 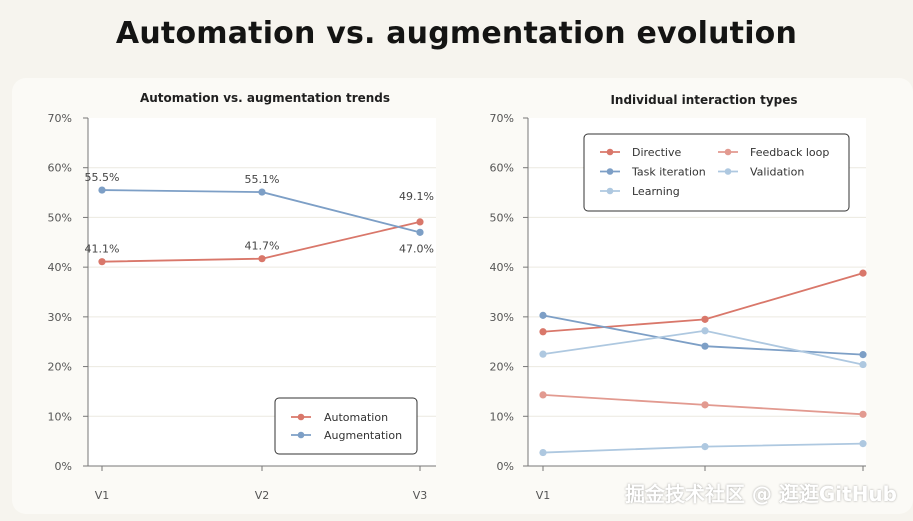 What do you see at coordinates (760, 494) in the screenshot?
I see `watermark: 掘金技术社区 @ 逛逛GitHub` at bounding box center [760, 494].